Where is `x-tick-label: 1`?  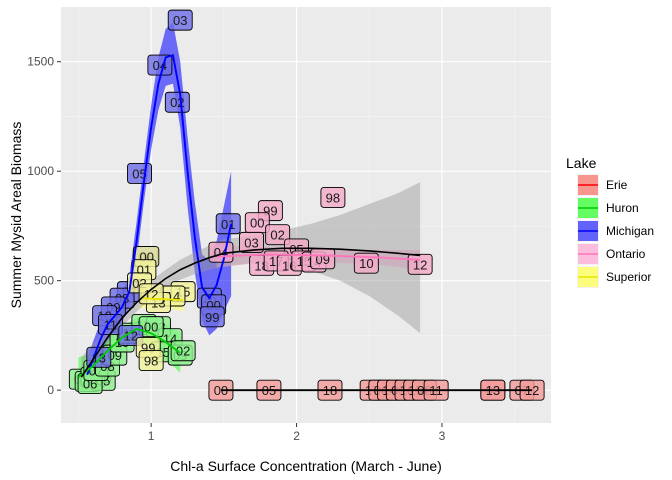 x-tick-label: 1 is located at coordinates (151, 436).